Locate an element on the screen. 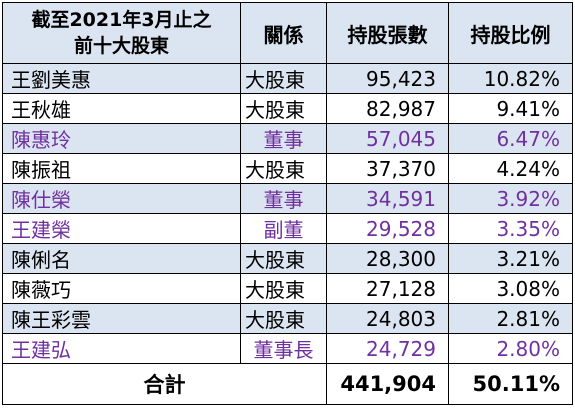  shareholder-shares: 24,803 is located at coordinates (387, 318).